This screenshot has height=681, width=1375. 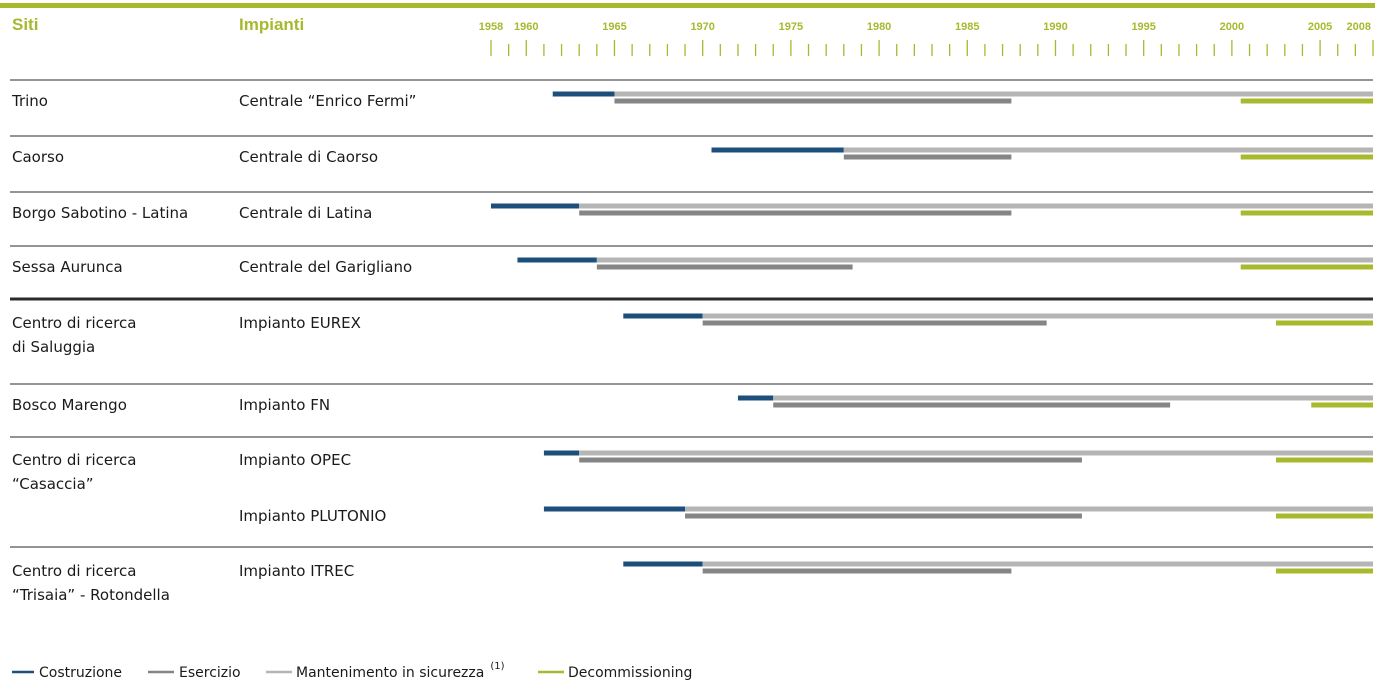 What do you see at coordinates (100, 213) in the screenshot?
I see `sito-label: Borgo Sabotino - Latina` at bounding box center [100, 213].